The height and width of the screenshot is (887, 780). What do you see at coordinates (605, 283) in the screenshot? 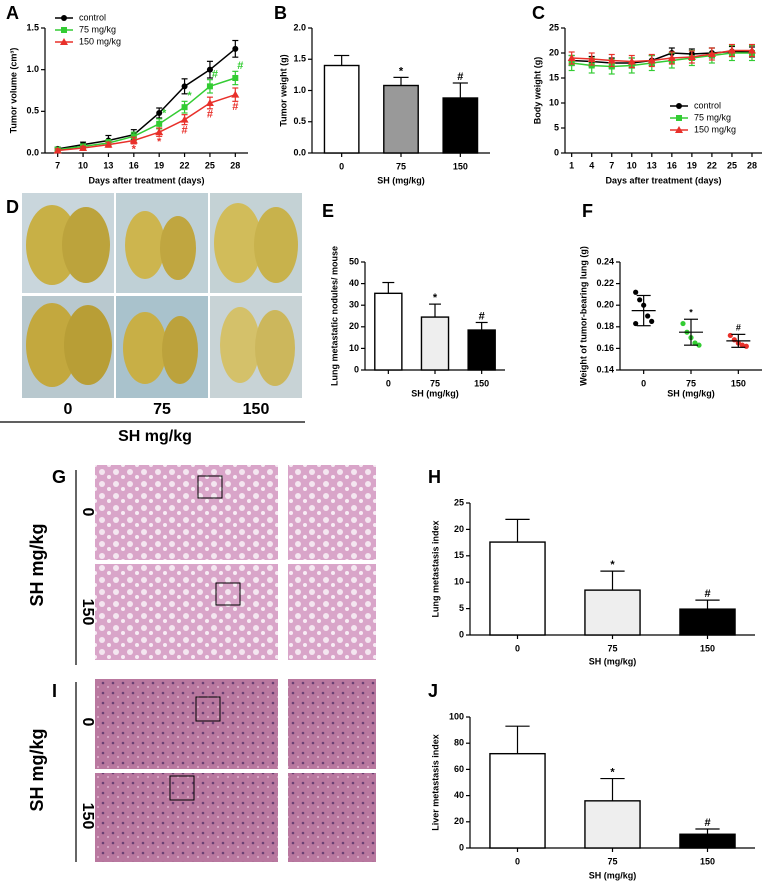
I see `y-tick-label: 0.22` at bounding box center [605, 283].